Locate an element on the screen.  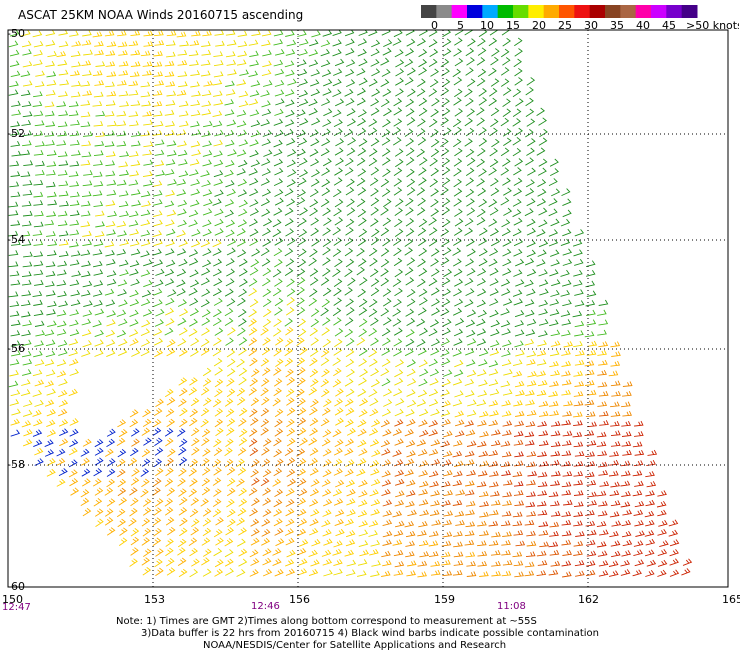
colorbar-label-35: 35 is located at coordinates (617, 25).